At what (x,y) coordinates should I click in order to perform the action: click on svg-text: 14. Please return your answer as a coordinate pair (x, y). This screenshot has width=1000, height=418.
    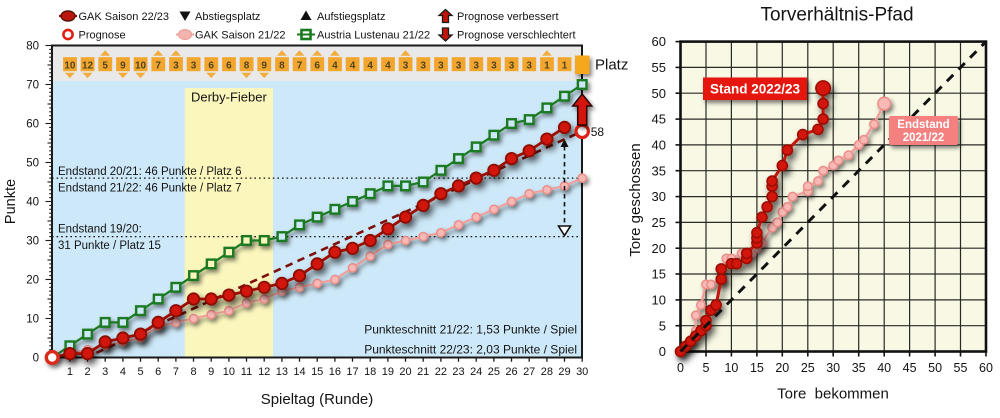
    Looking at the image, I should click on (299, 372).